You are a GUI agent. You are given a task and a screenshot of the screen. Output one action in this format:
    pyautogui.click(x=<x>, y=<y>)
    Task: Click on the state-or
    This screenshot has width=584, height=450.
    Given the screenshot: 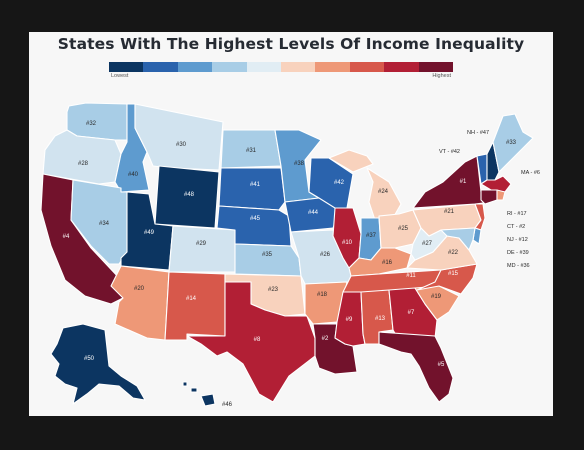 What is the action you would take?
    pyautogui.click(x=82, y=157)
    